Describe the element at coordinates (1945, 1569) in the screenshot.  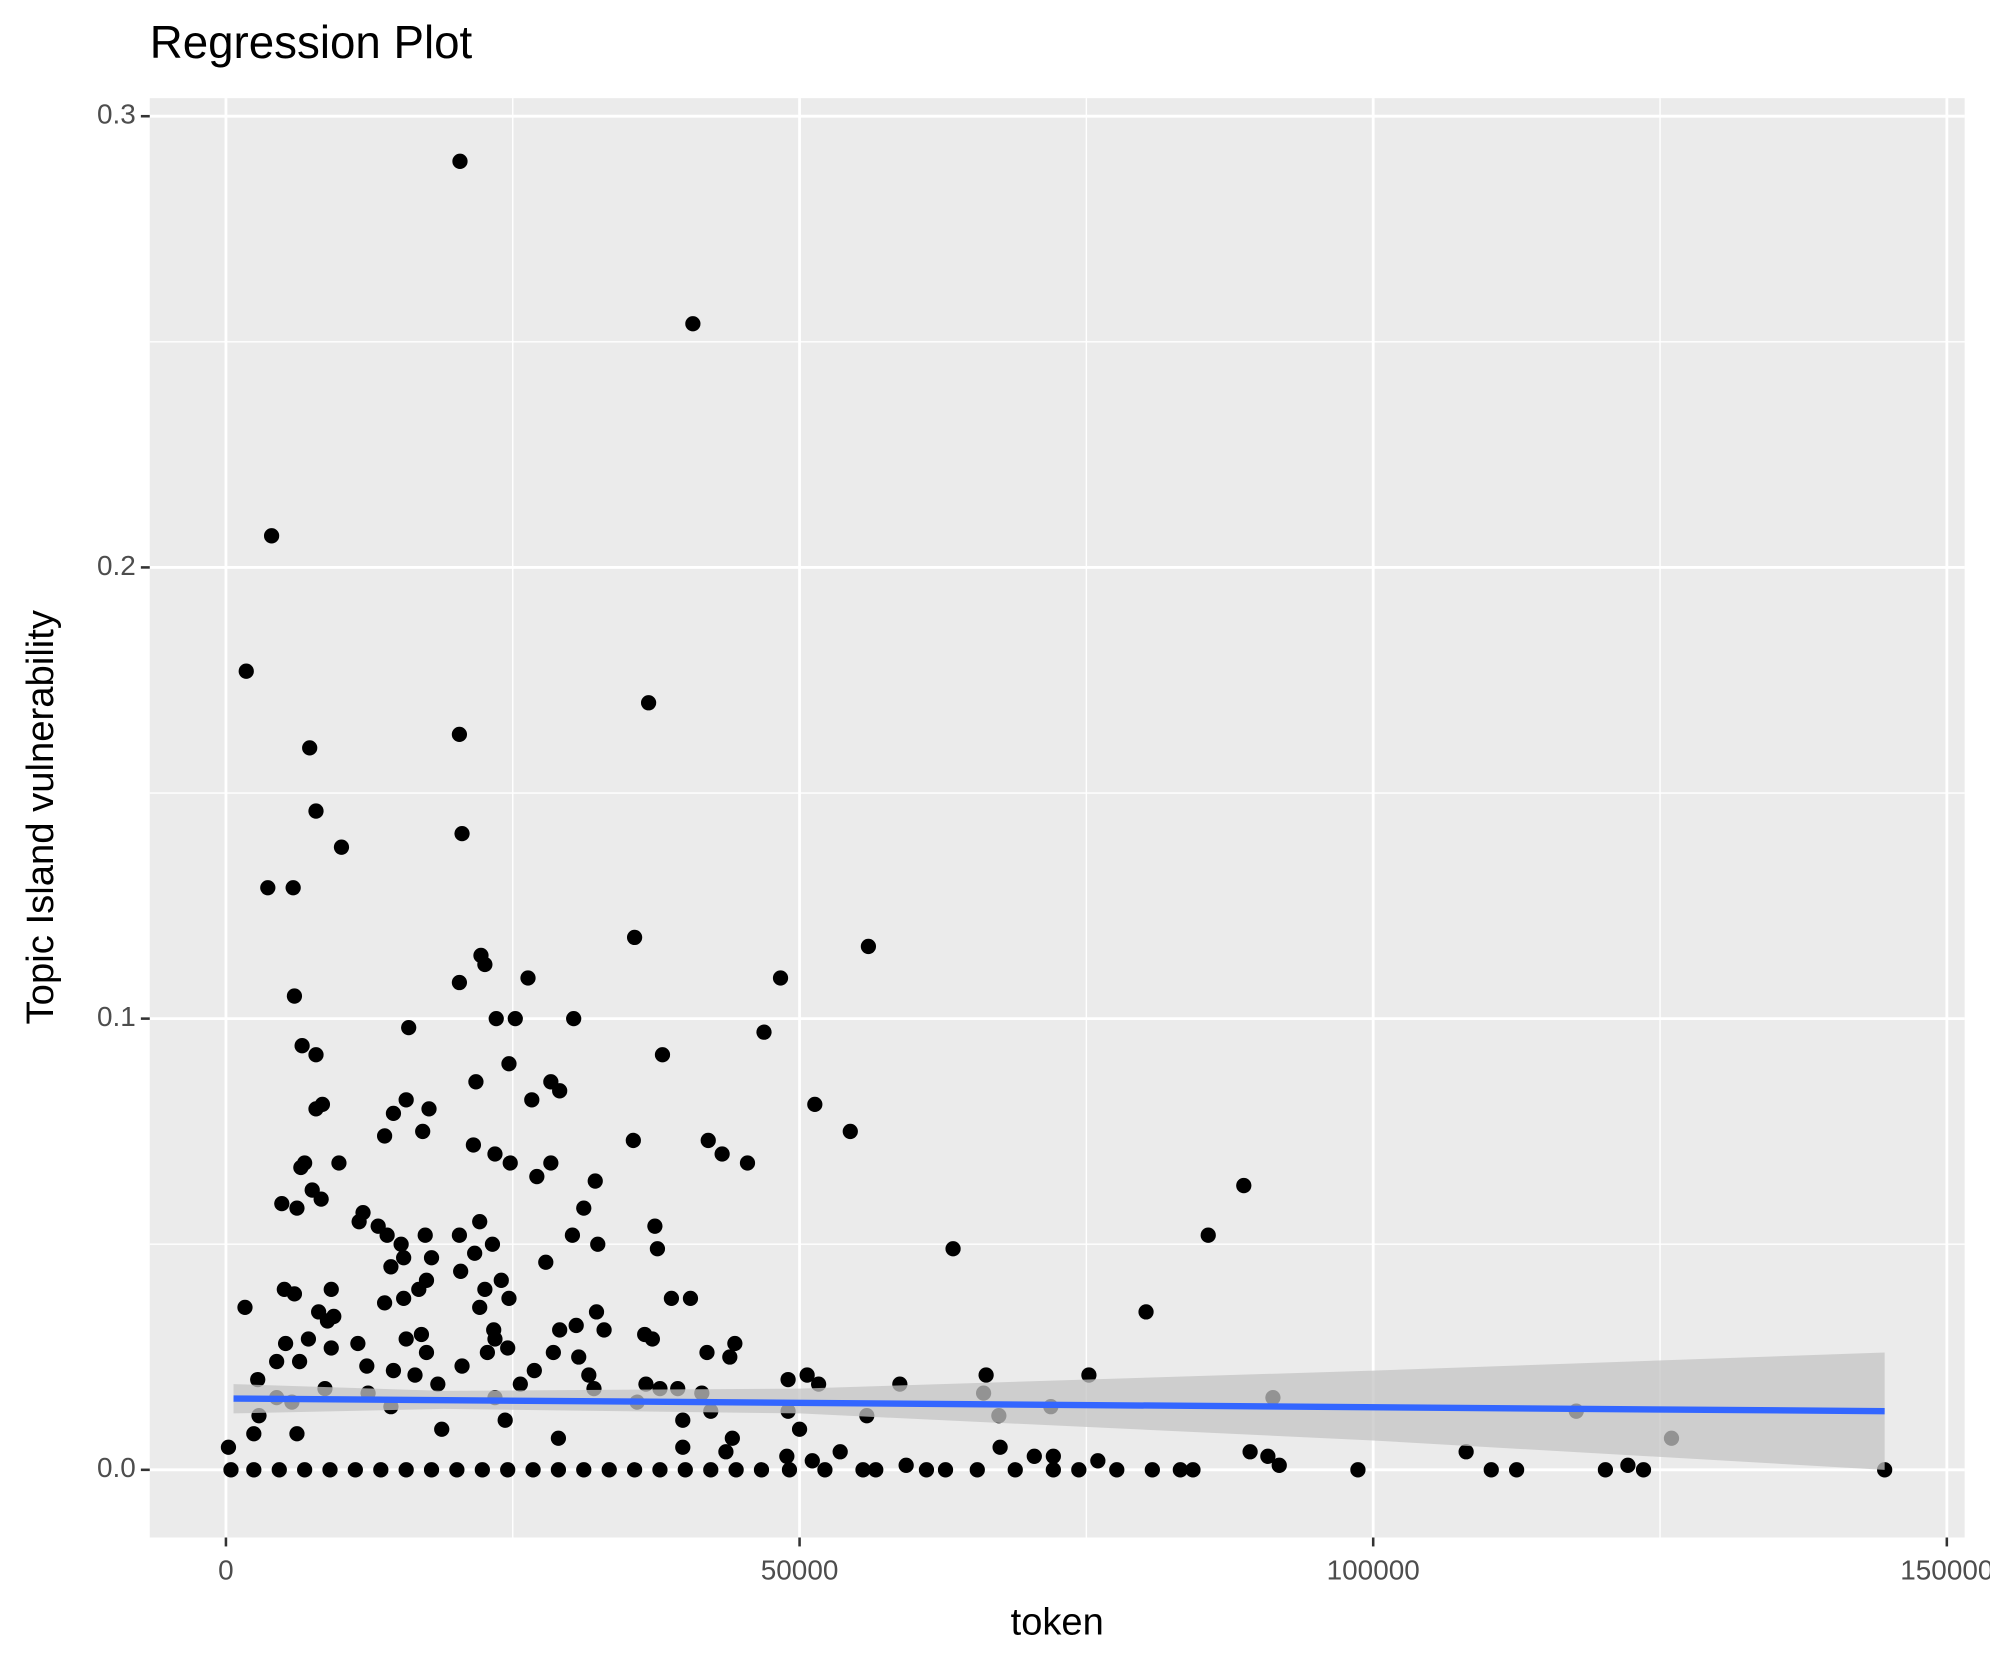
I see `x-tick-label: 150000` at that location.